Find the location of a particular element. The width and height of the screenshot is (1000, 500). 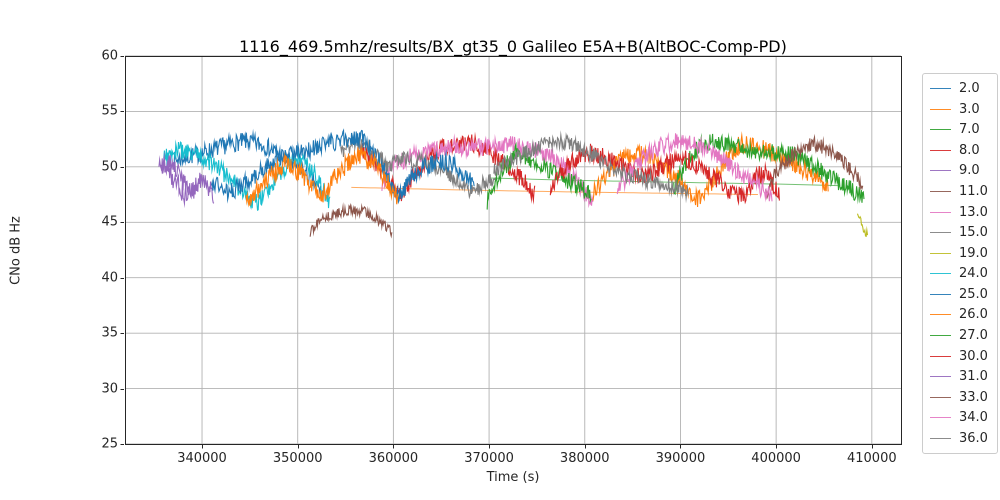

legend-entry: 11.0 is located at coordinates (963, 191).